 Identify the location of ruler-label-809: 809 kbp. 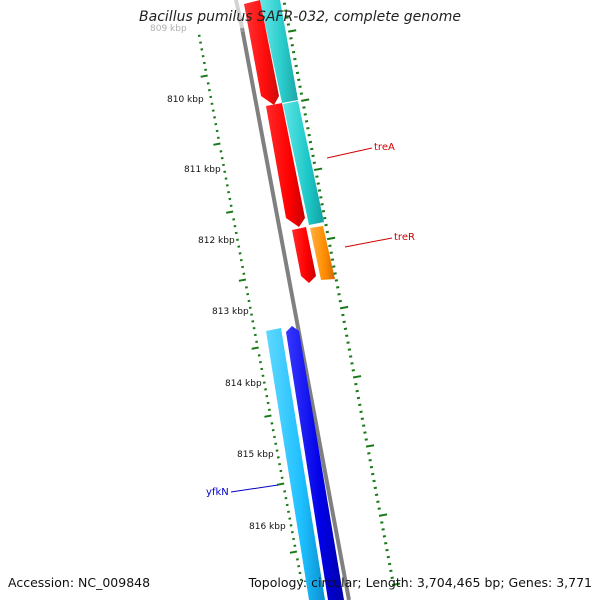
(168, 29).